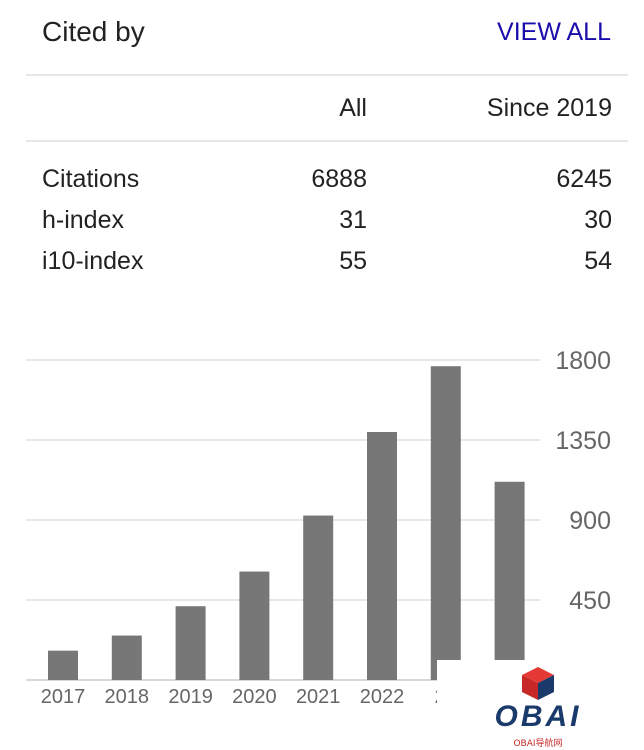  What do you see at coordinates (91, 179) in the screenshot?
I see `citations-label: Citations` at bounding box center [91, 179].